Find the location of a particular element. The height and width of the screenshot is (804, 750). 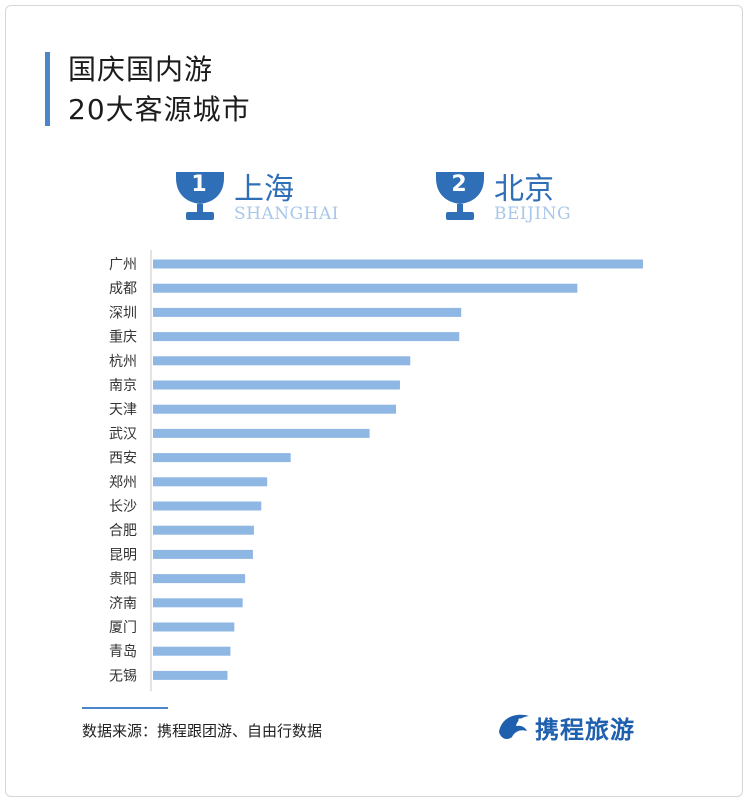

title-accent-bar is located at coordinates (47, 89).